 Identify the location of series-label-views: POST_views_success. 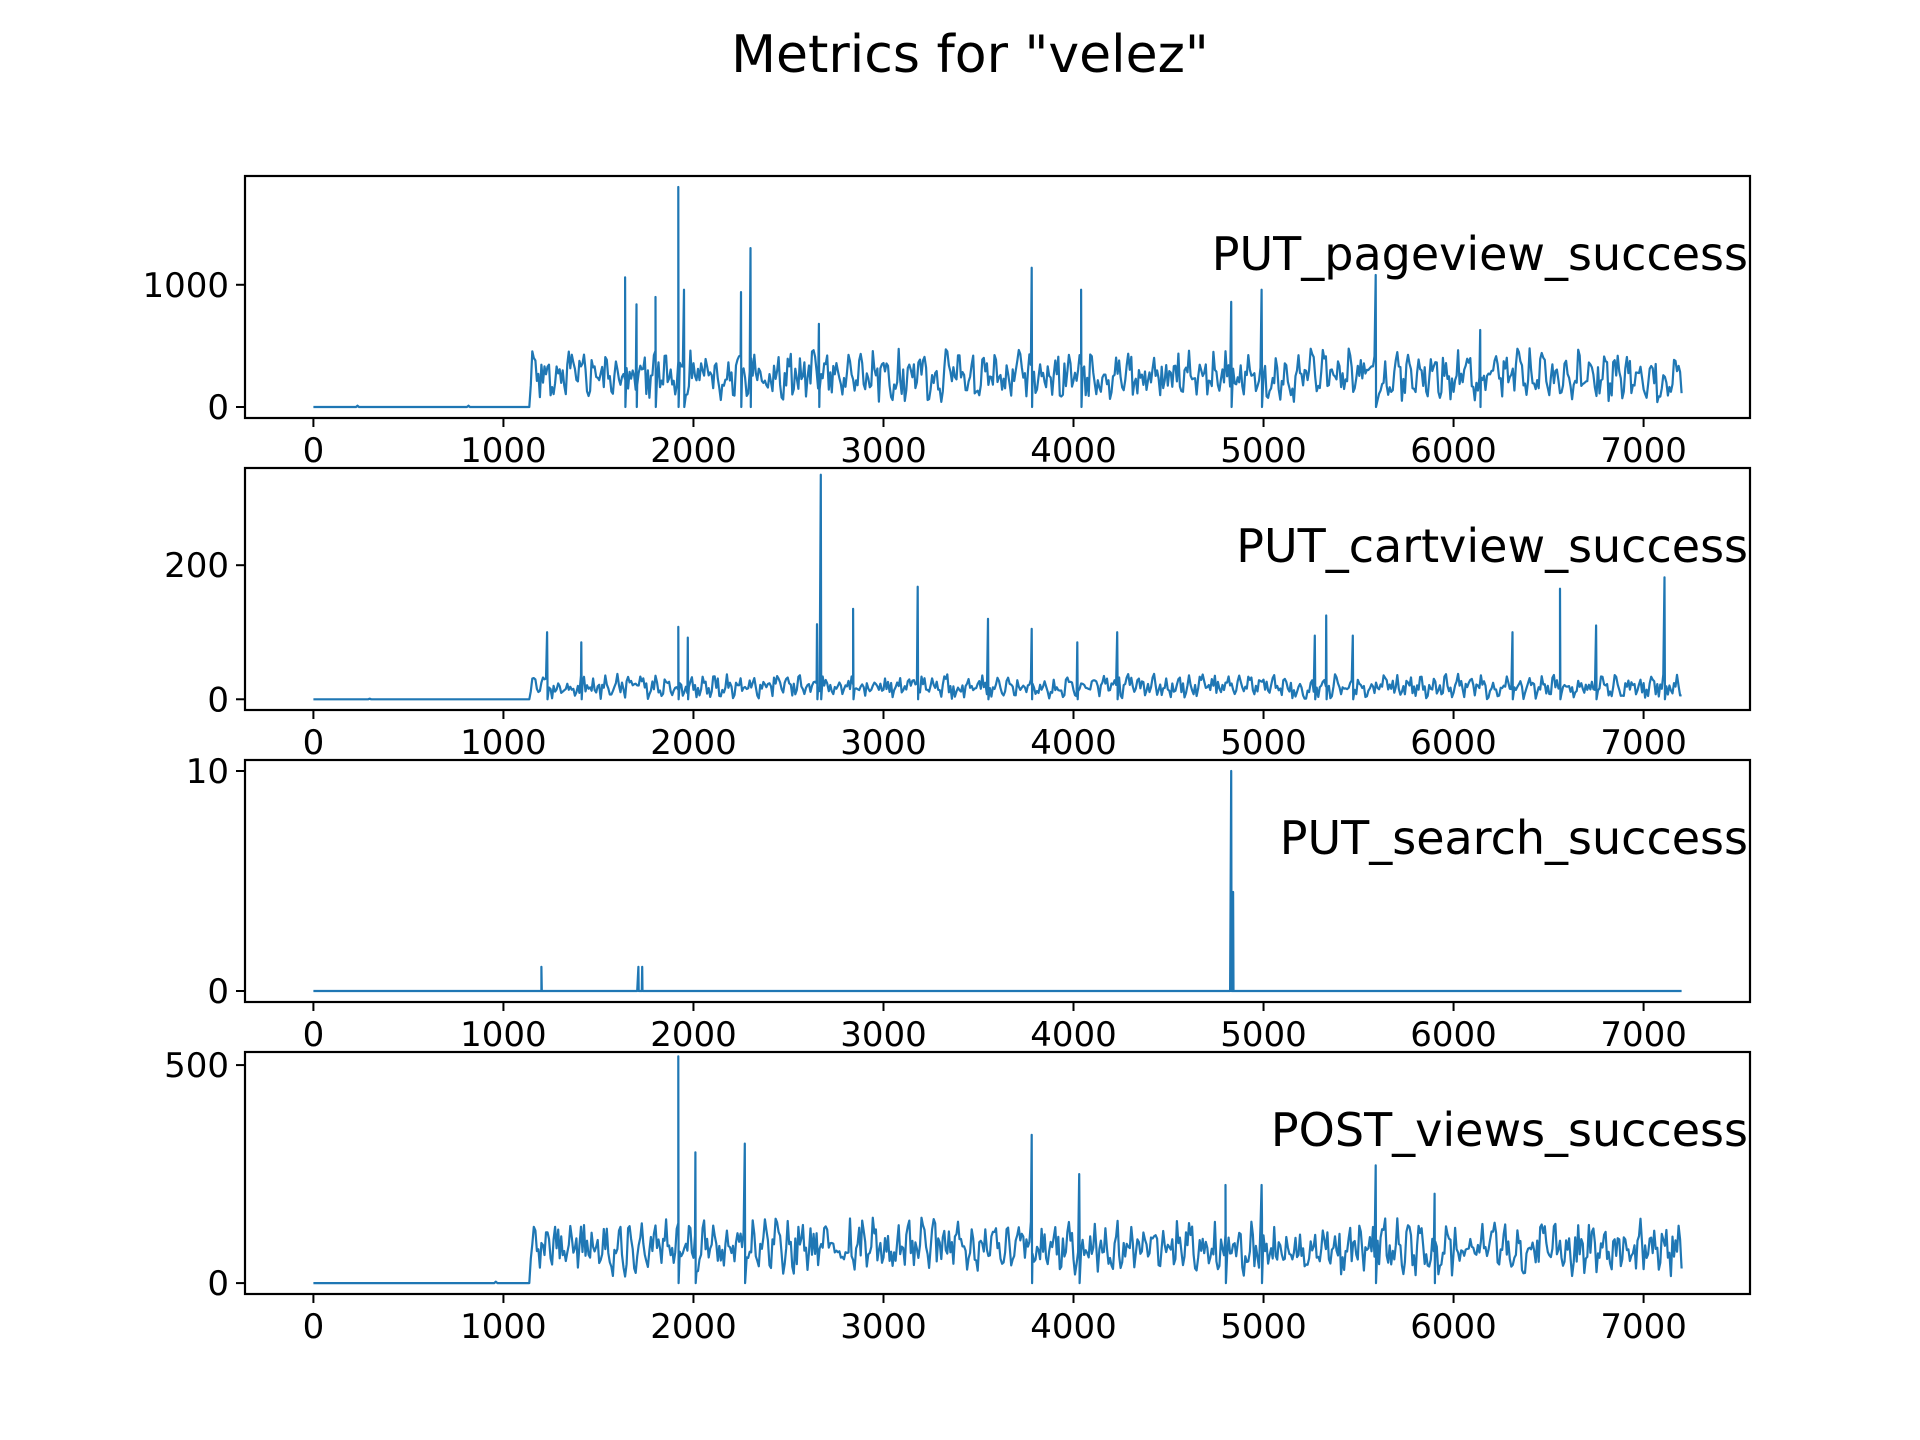
(1509, 1130).